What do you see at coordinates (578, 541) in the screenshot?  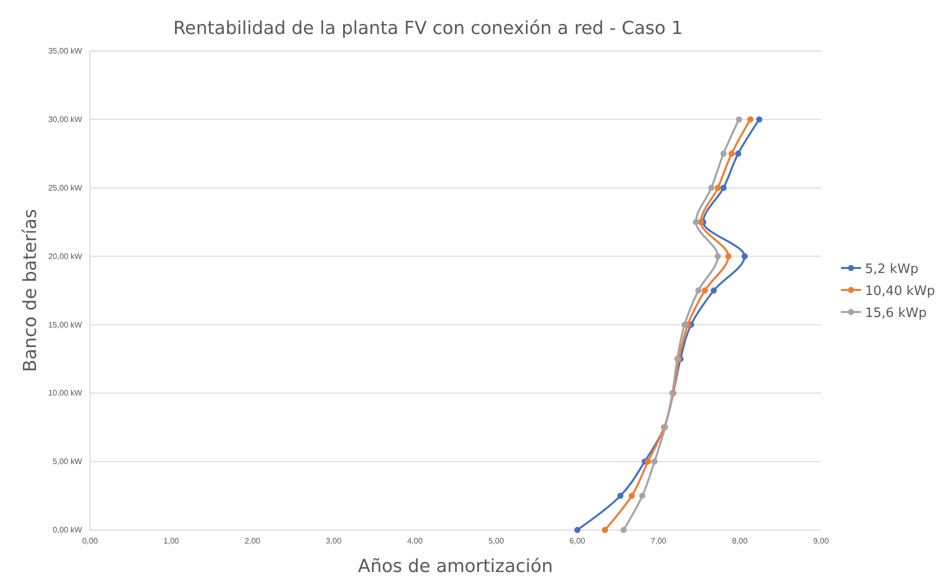 I see `x-tick-label: 6,00` at bounding box center [578, 541].